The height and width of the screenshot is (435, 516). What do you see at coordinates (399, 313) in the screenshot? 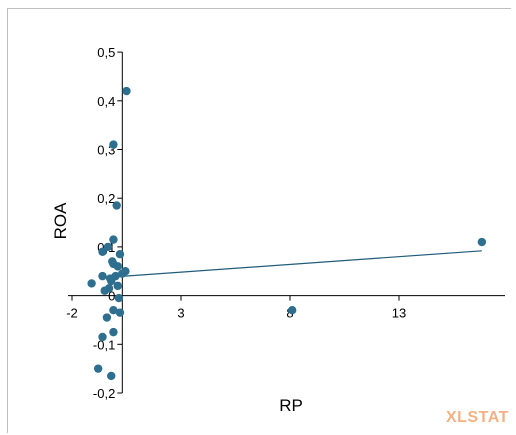
I see `x-tick-label: 13` at bounding box center [399, 313].